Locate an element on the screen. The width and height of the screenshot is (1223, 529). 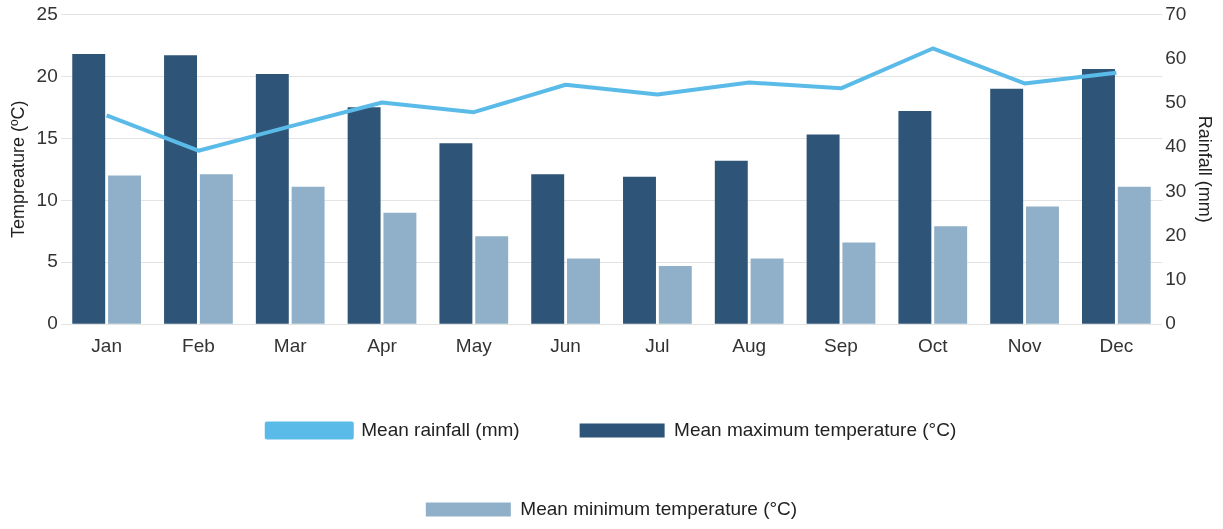
x-tick-label: Jun is located at coordinates (565, 345).